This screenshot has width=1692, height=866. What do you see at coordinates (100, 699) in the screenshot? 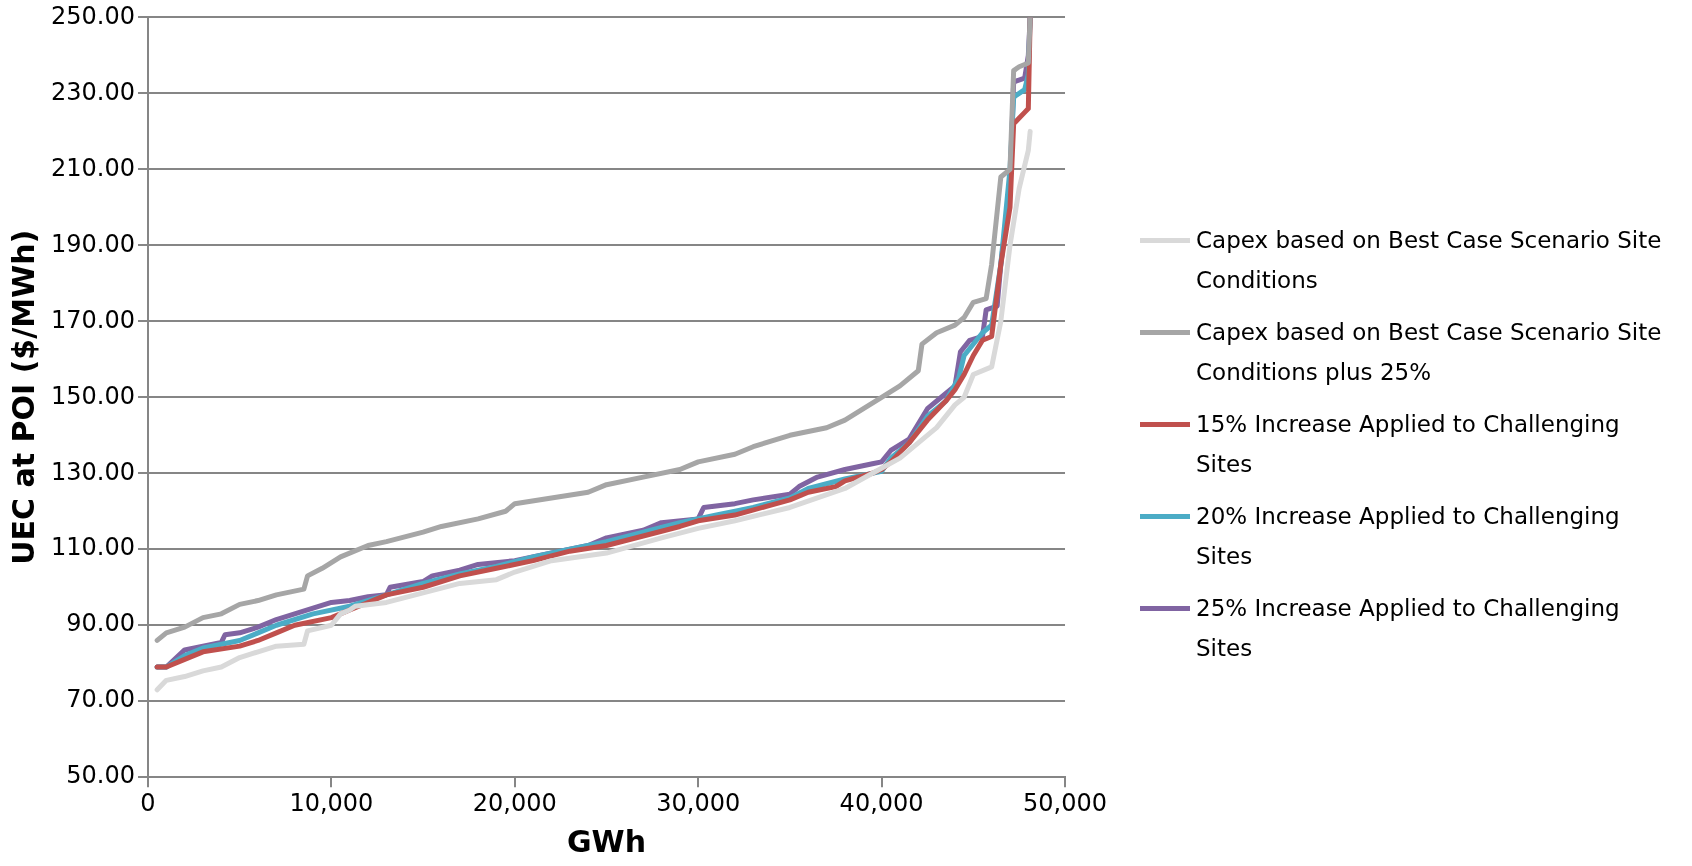
I see `y-tick-label: 70.00` at bounding box center [100, 699].